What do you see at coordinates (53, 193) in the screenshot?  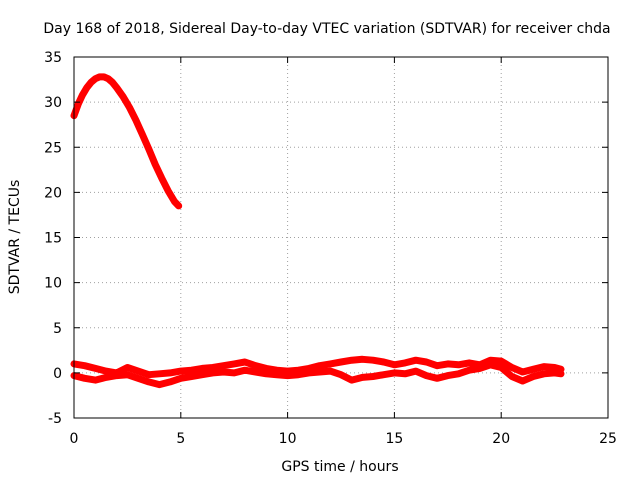 I see `y-tick-label: 20` at bounding box center [53, 193].